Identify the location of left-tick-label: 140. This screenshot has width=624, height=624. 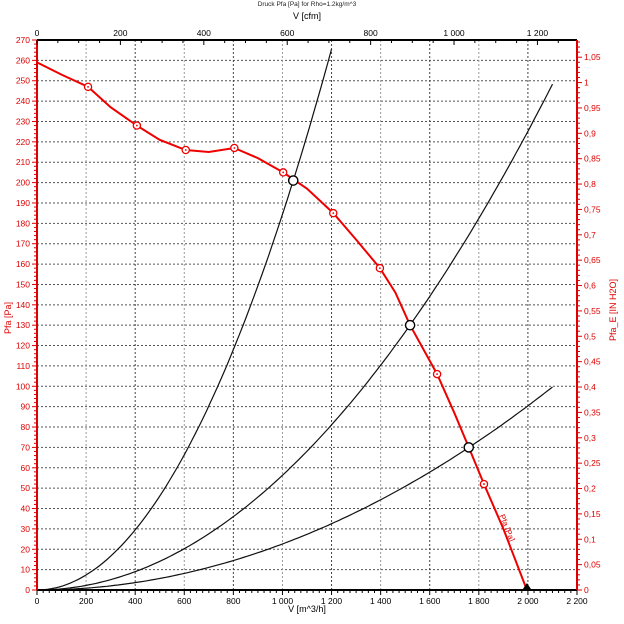
(23, 305).